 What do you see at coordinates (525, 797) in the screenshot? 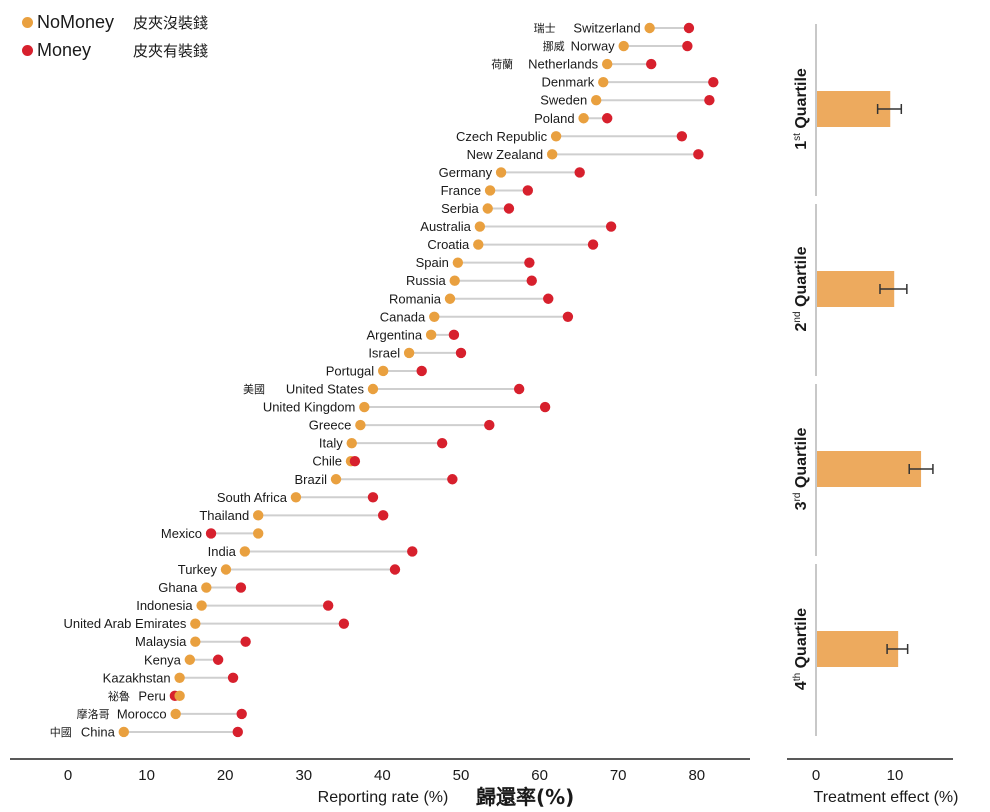
I see `x-axis-title-zh: 歸還率(%)` at bounding box center [525, 797].